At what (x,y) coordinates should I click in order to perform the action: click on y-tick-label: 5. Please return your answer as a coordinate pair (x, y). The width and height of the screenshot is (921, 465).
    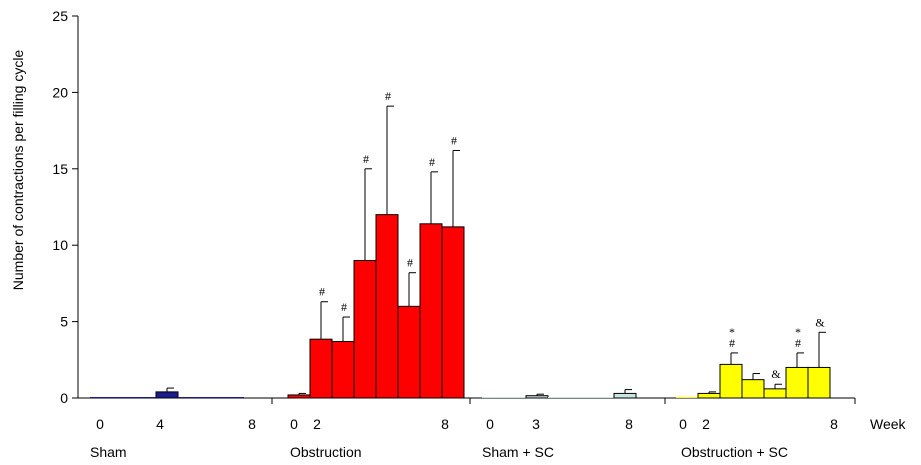
    Looking at the image, I should click on (64, 322).